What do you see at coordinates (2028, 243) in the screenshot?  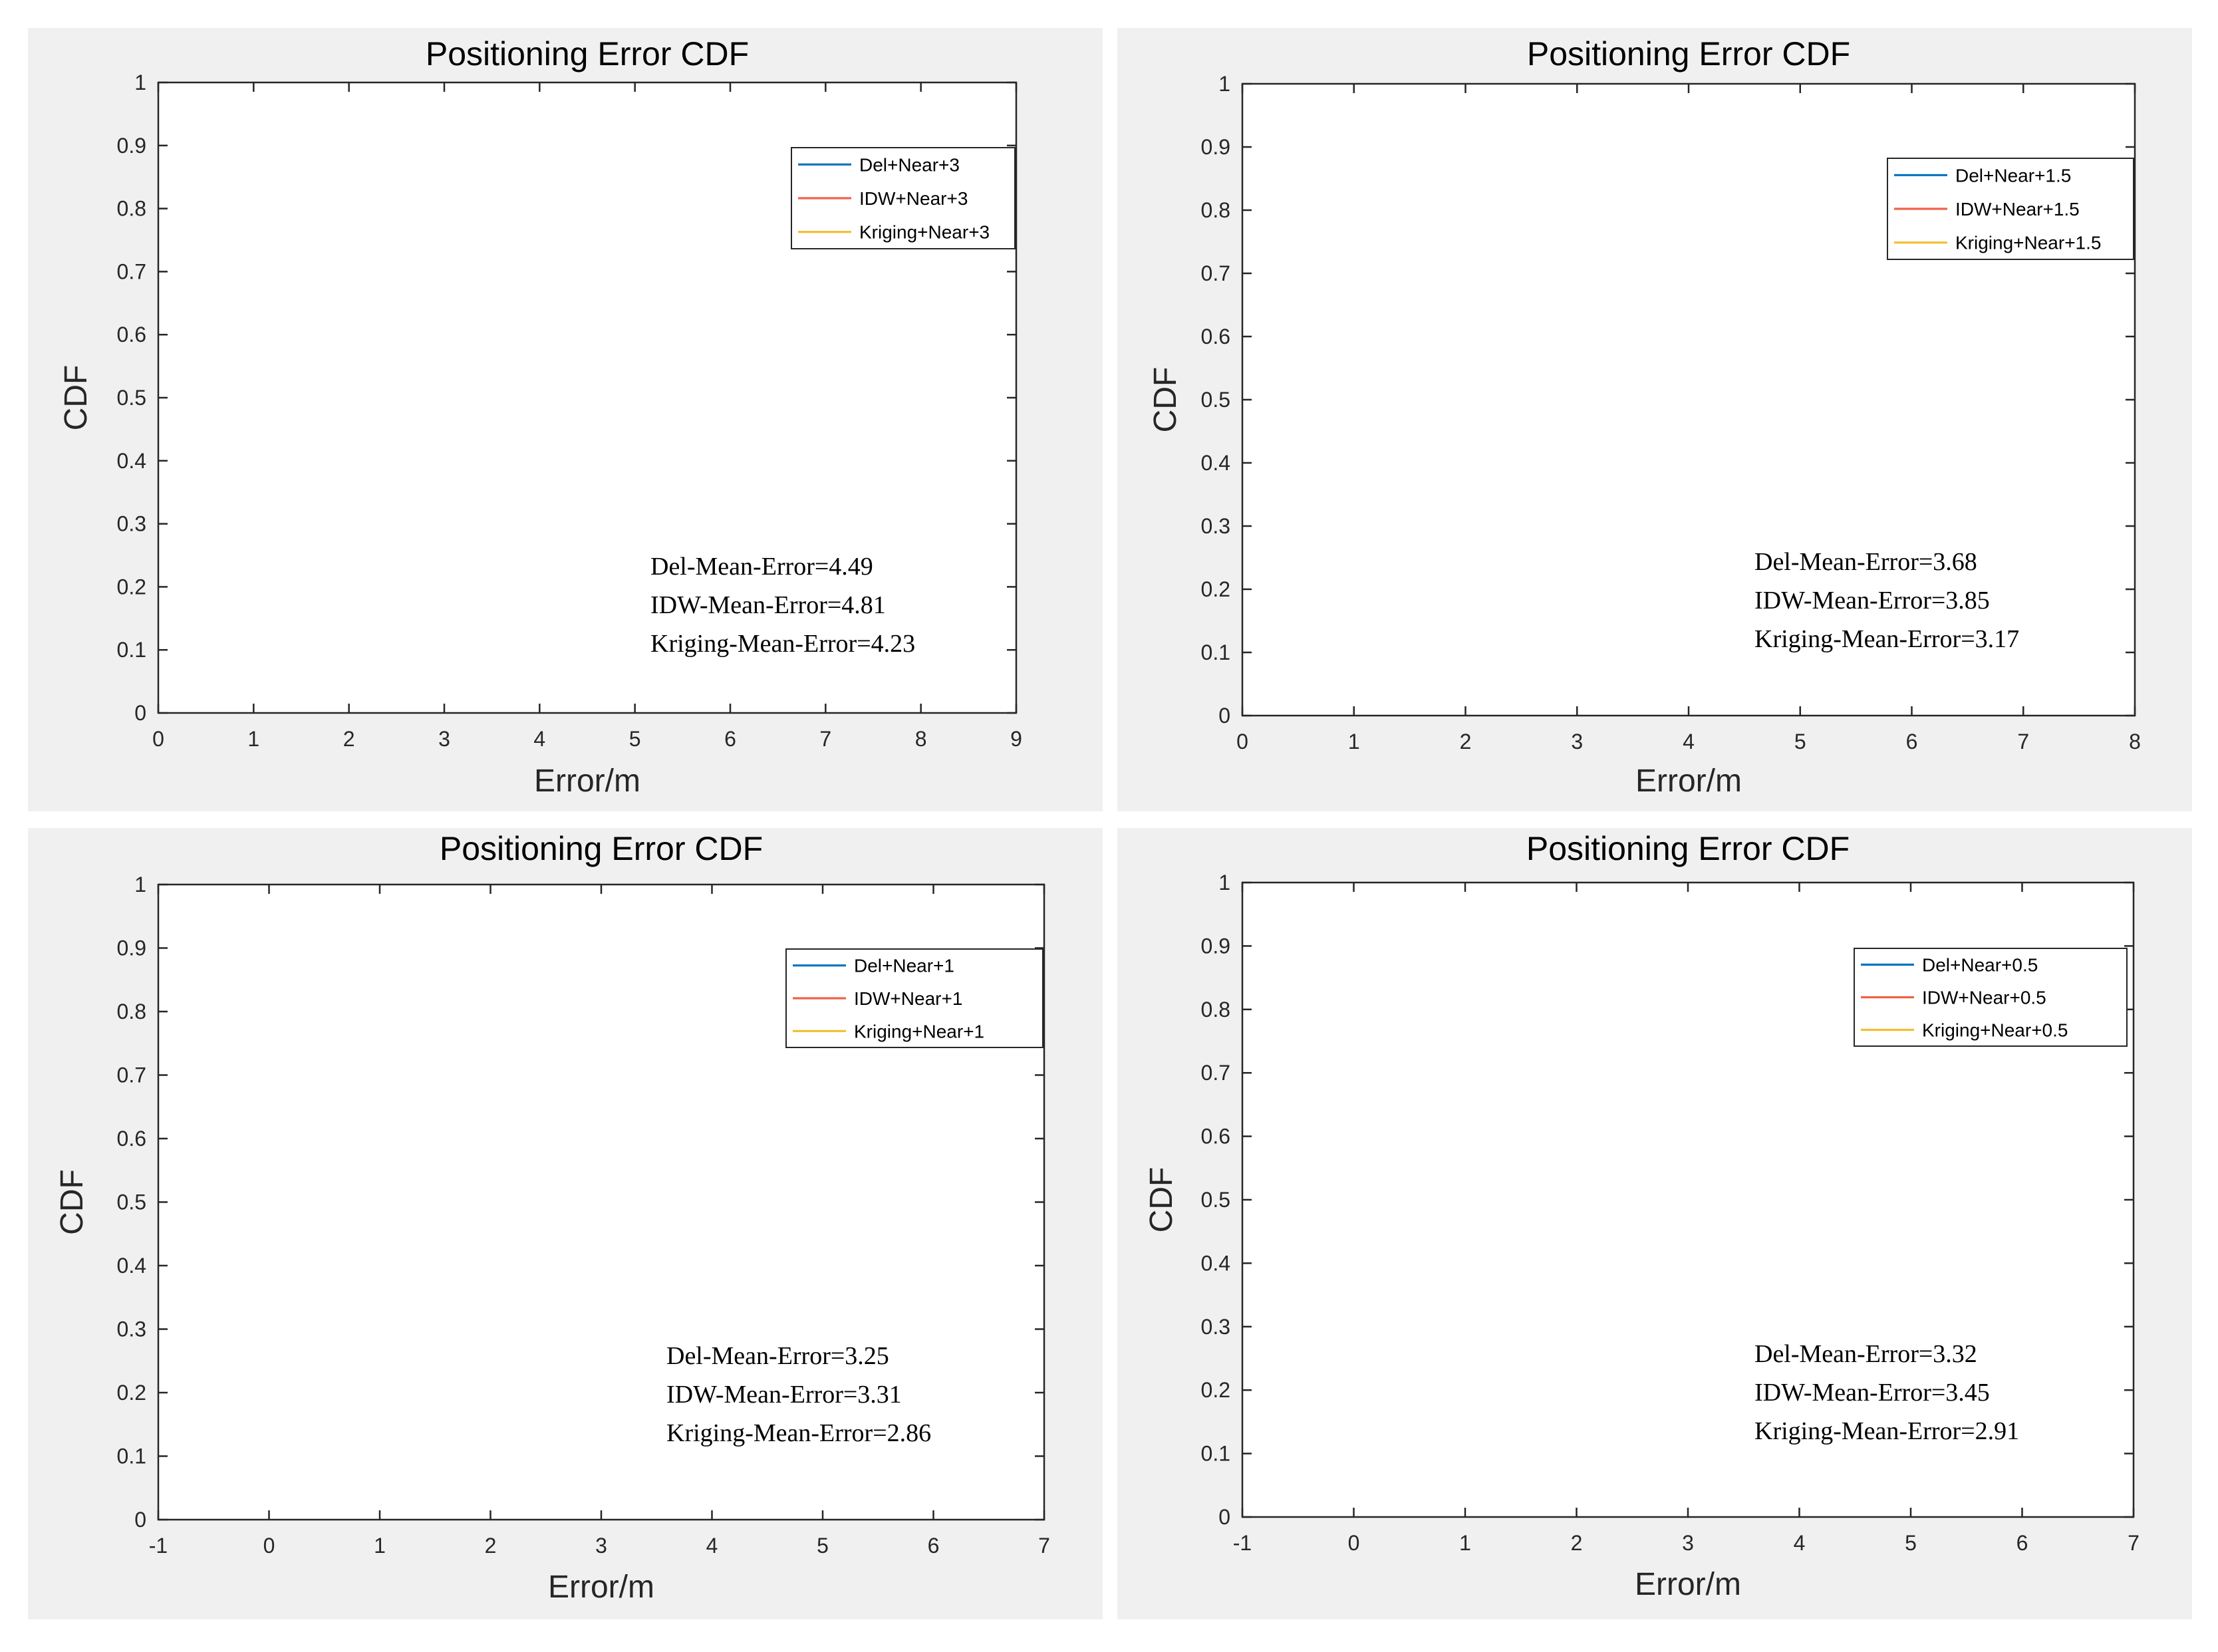 I see `legend-label: Kriging+Near+1.5` at bounding box center [2028, 243].